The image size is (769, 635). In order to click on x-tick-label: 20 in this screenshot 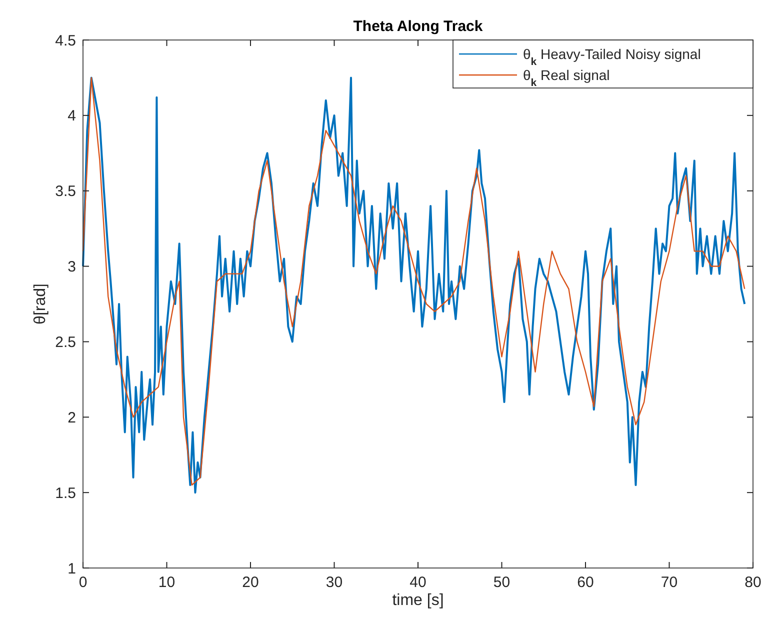, I will do `click(250, 582)`.